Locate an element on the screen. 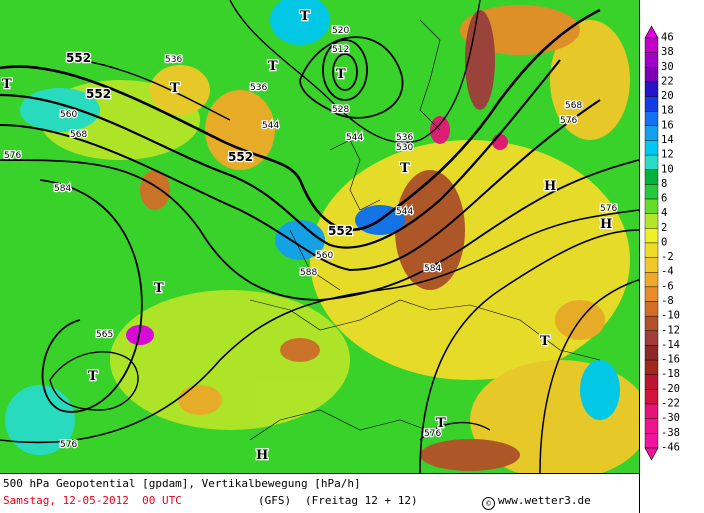 The image size is (704, 513). contour-label: 528 is located at coordinates (340, 110).